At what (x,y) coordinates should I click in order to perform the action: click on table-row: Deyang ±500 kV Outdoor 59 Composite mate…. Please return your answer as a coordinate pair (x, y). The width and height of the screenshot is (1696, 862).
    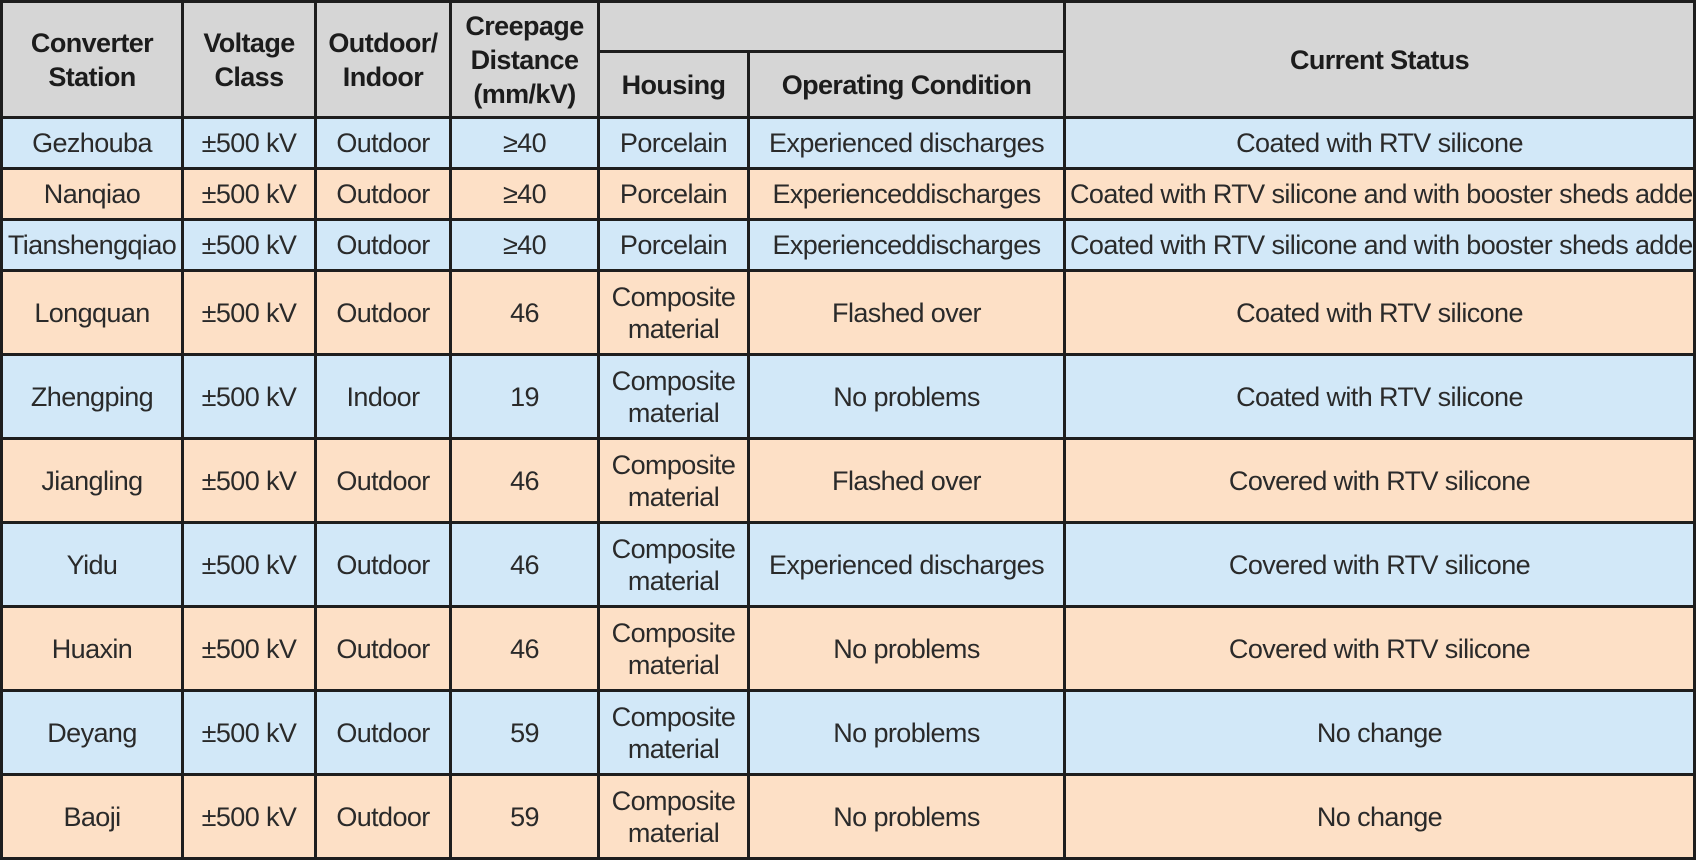
    Looking at the image, I should click on (848, 732).